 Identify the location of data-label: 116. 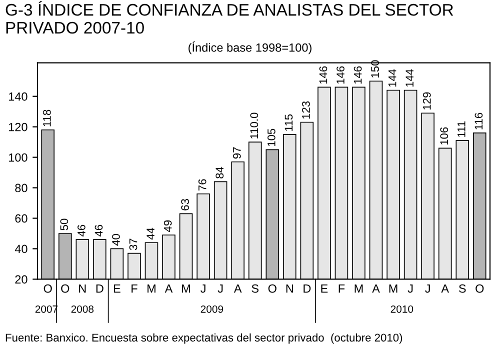
(478, 121).